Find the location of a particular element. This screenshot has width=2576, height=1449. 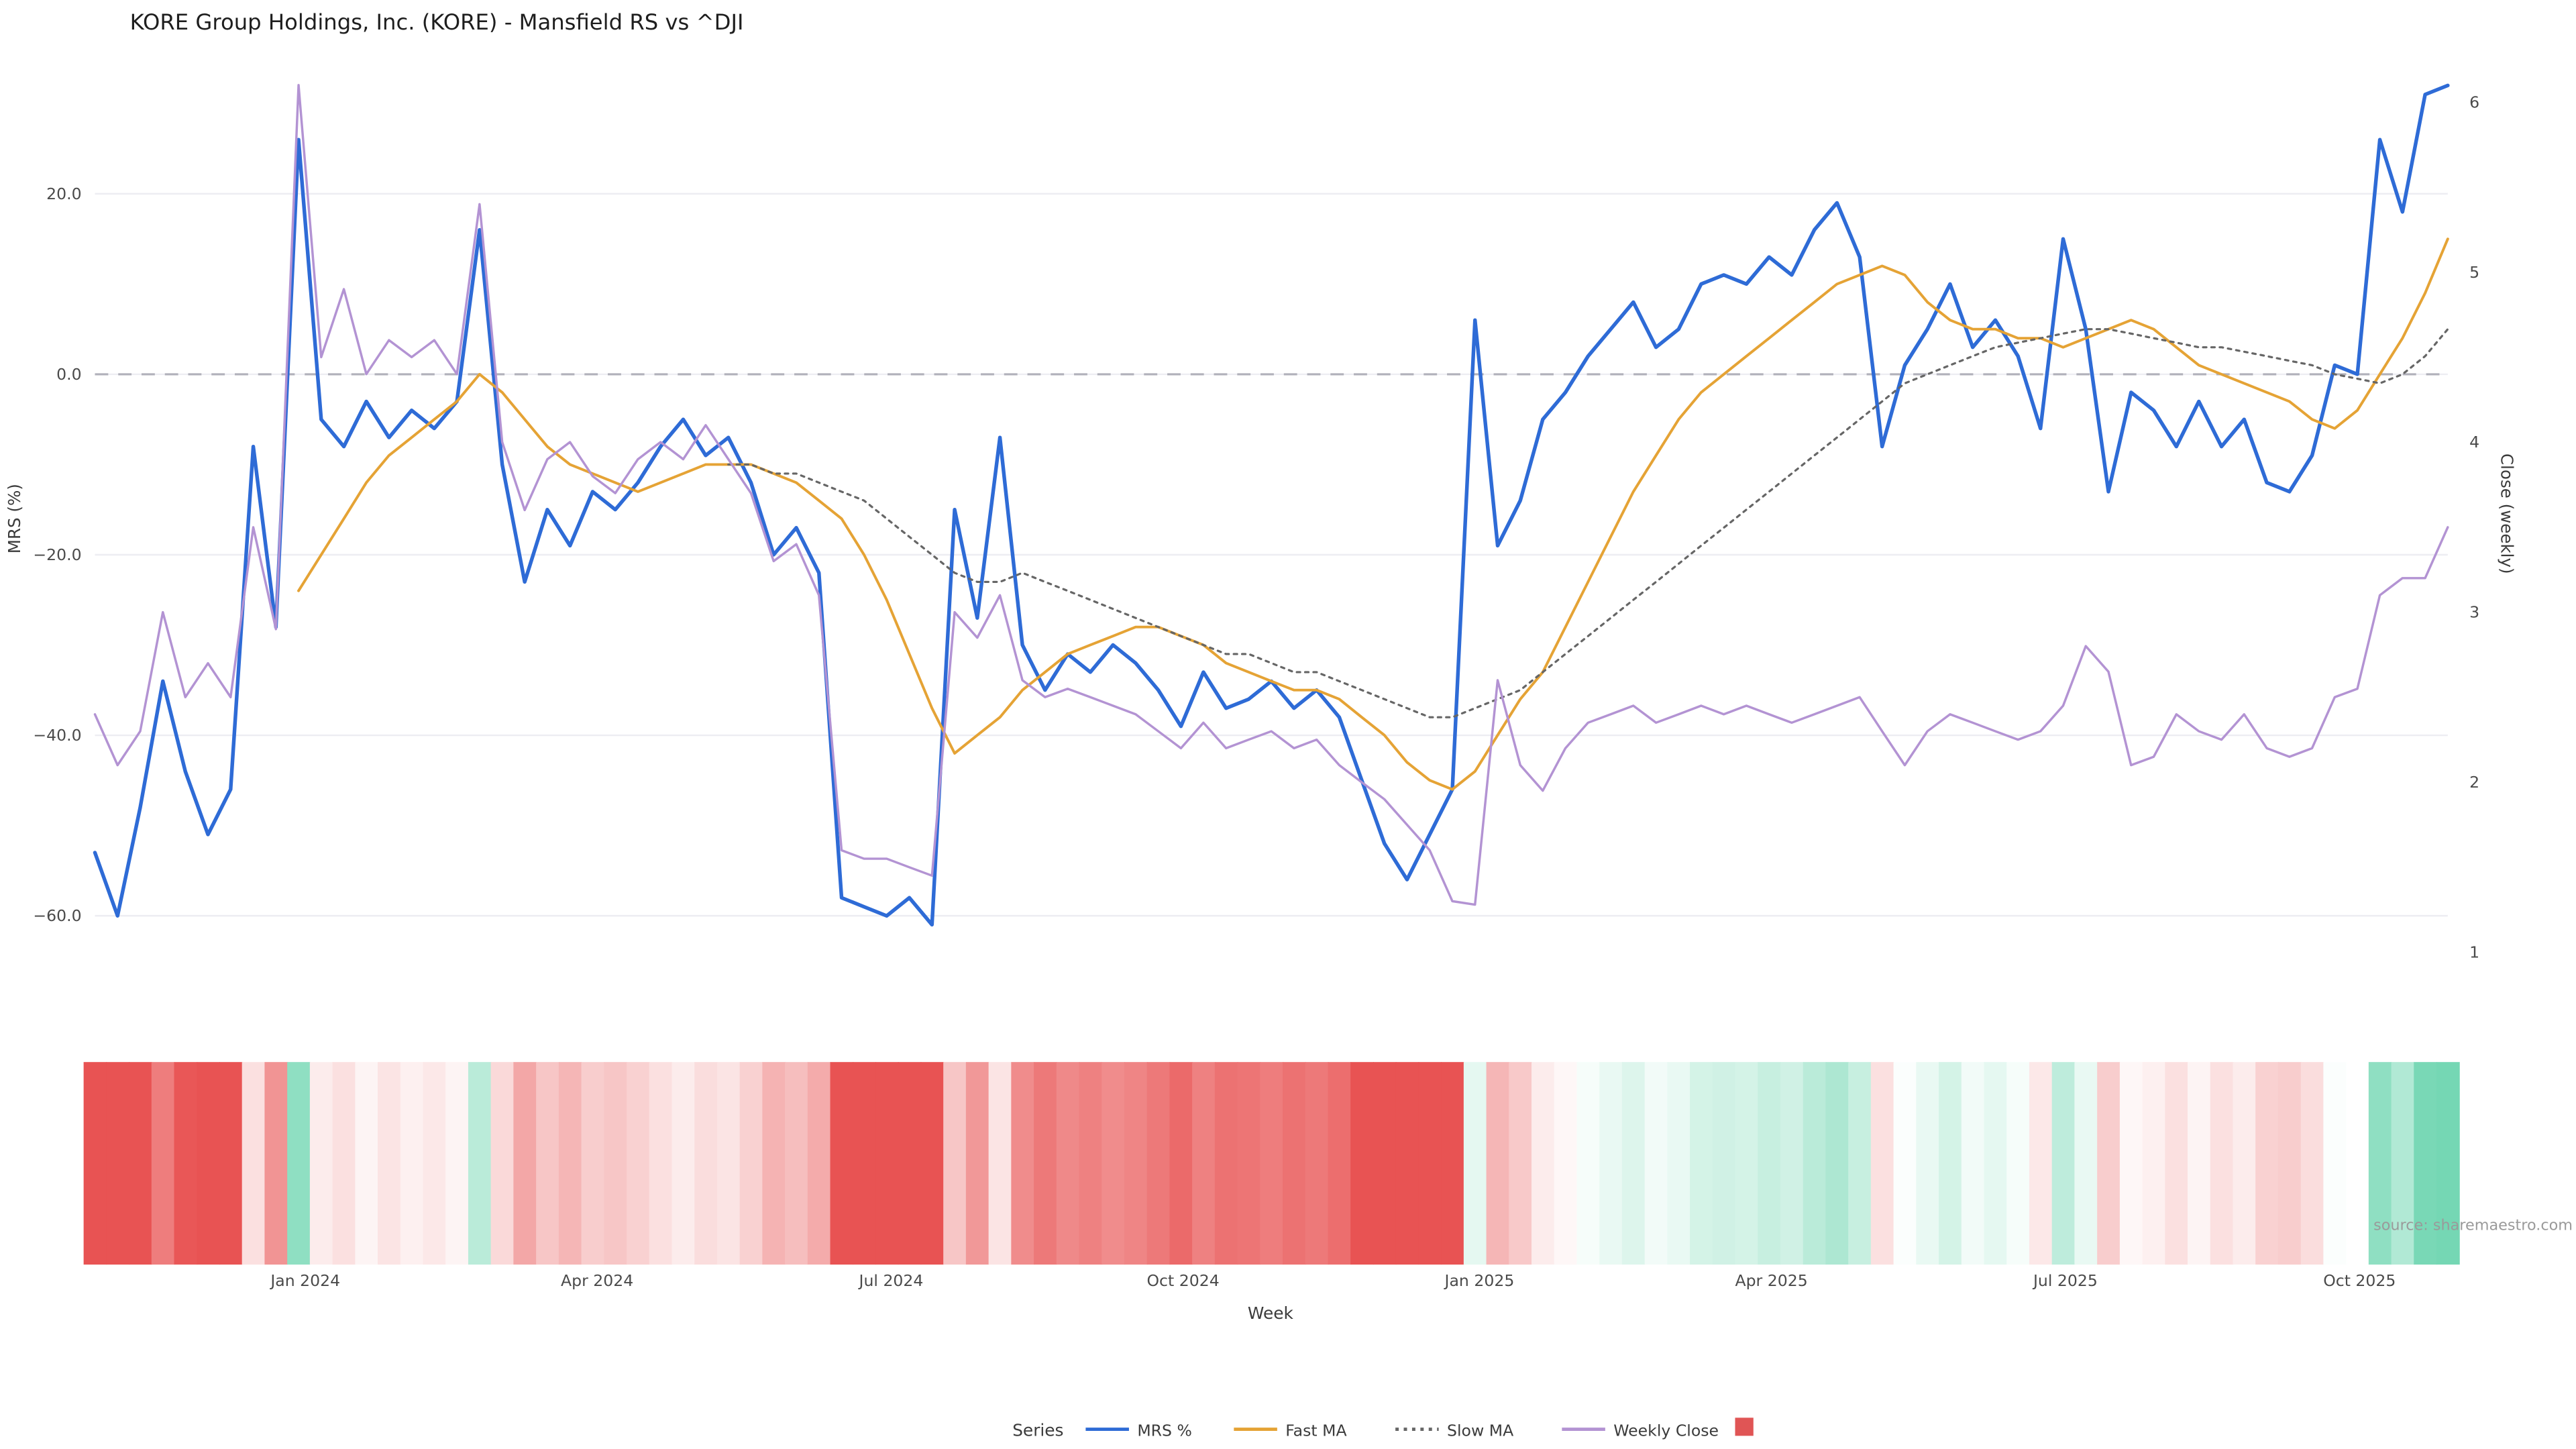

legend-item-slow-ma: Slow MA is located at coordinates (1454, 1430).